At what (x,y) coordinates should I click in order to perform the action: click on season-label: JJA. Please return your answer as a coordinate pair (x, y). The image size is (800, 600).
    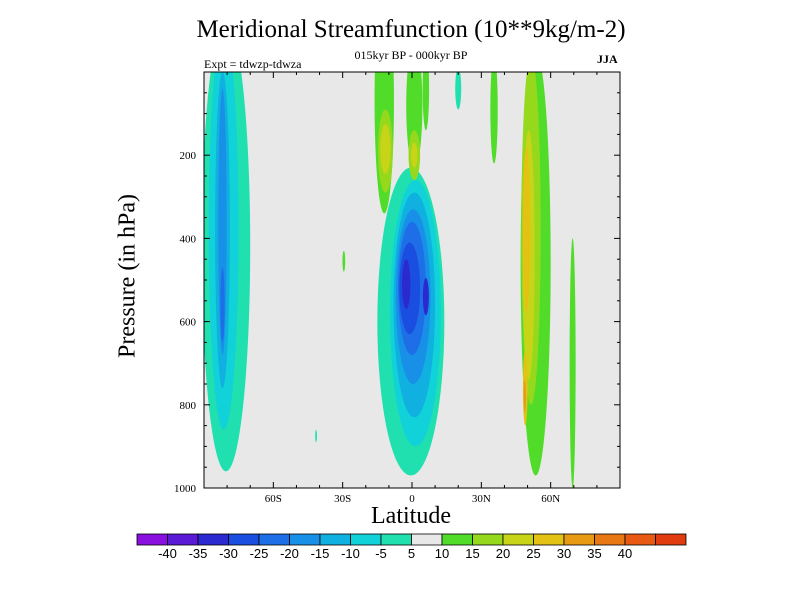
    Looking at the image, I should click on (607, 59).